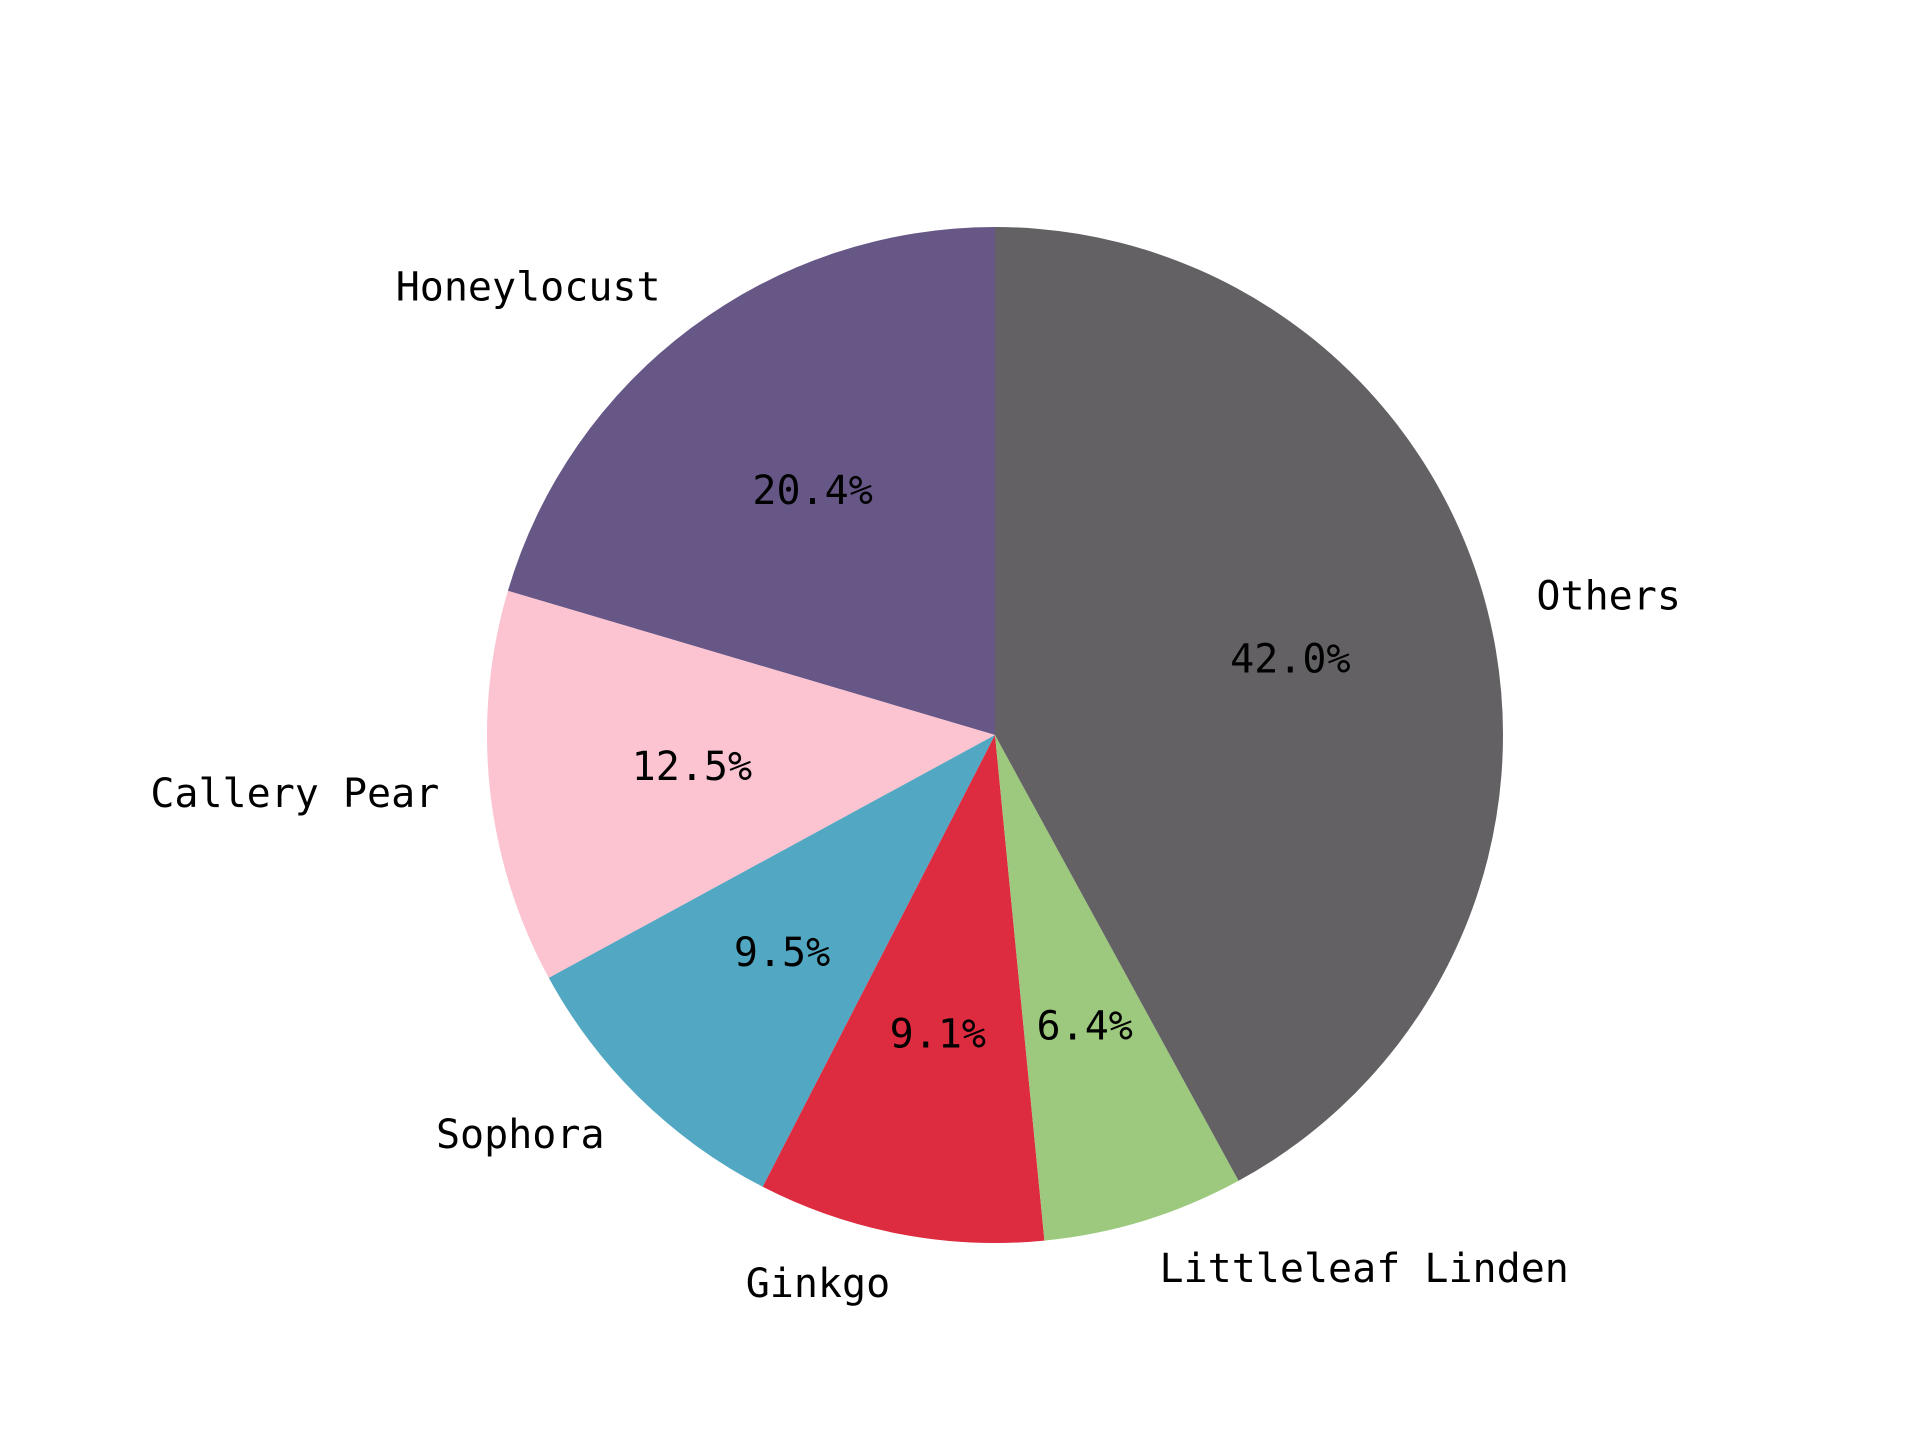 The image size is (1920, 1440). Describe the element at coordinates (818, 1284) in the screenshot. I see `slice-label-ginkgo: Ginkgo` at that location.